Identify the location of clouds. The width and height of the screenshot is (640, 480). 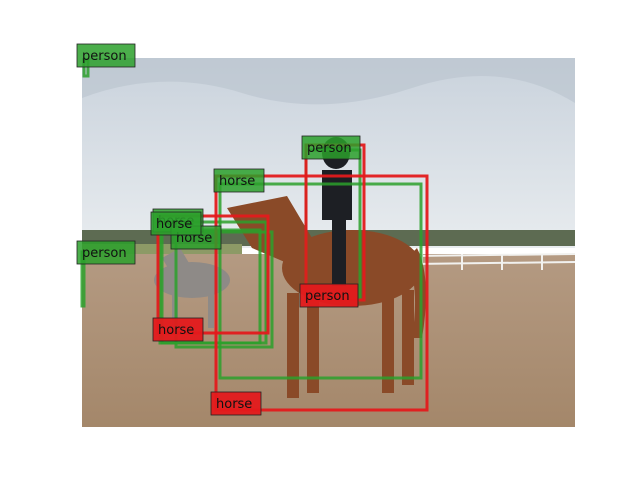
(328, 81).